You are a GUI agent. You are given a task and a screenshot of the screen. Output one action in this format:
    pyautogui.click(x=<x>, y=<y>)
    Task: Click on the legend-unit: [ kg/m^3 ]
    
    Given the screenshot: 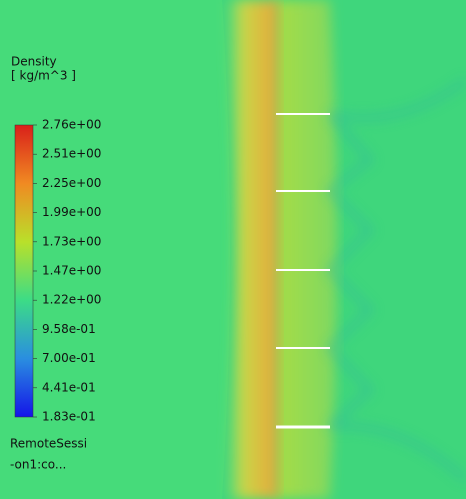 What is the action you would take?
    pyautogui.click(x=43, y=76)
    